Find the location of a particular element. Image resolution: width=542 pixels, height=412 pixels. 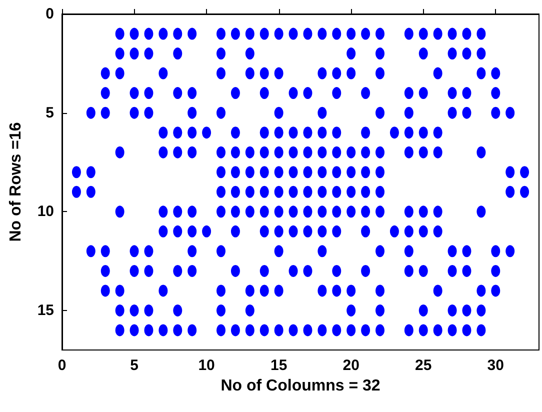

y-axis-title: No of Rows =16 is located at coordinates (16, 182).